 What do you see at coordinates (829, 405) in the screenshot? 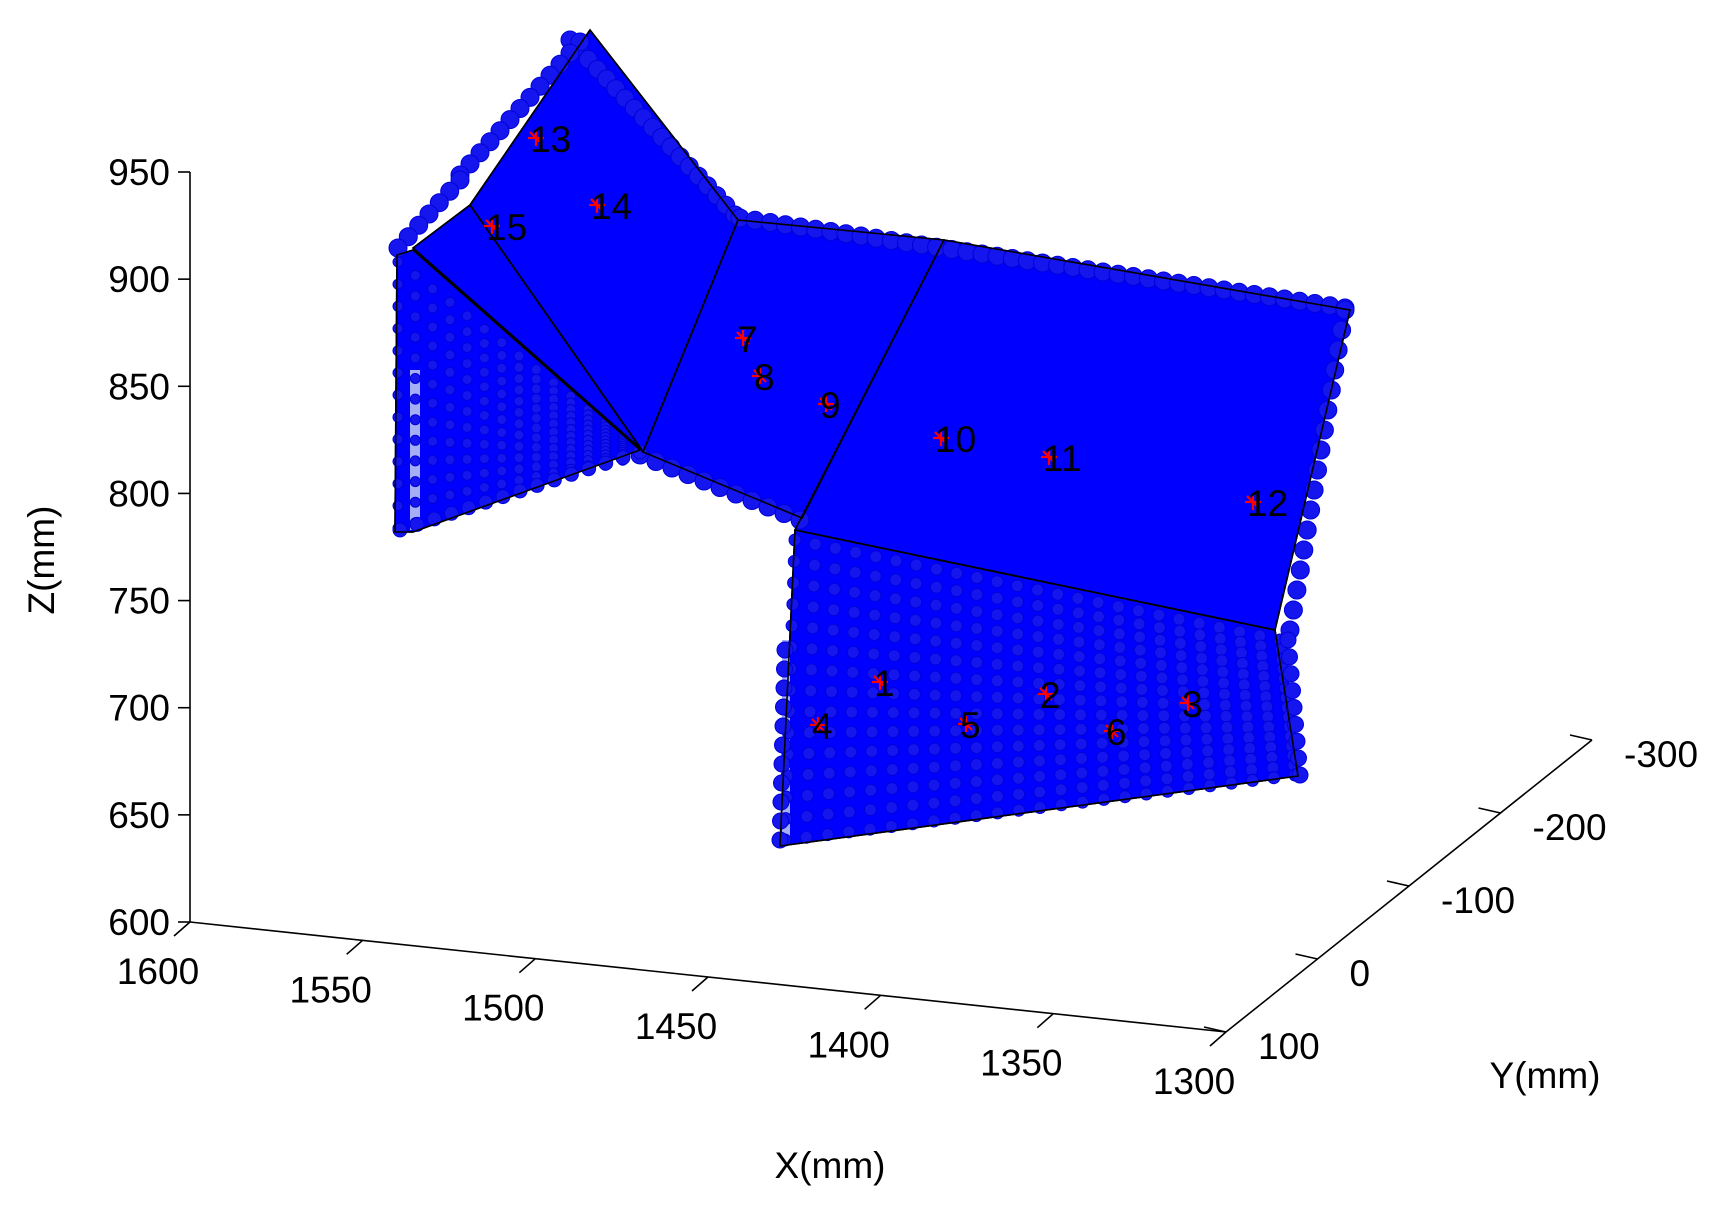
I see `point-9: 9` at bounding box center [829, 405].